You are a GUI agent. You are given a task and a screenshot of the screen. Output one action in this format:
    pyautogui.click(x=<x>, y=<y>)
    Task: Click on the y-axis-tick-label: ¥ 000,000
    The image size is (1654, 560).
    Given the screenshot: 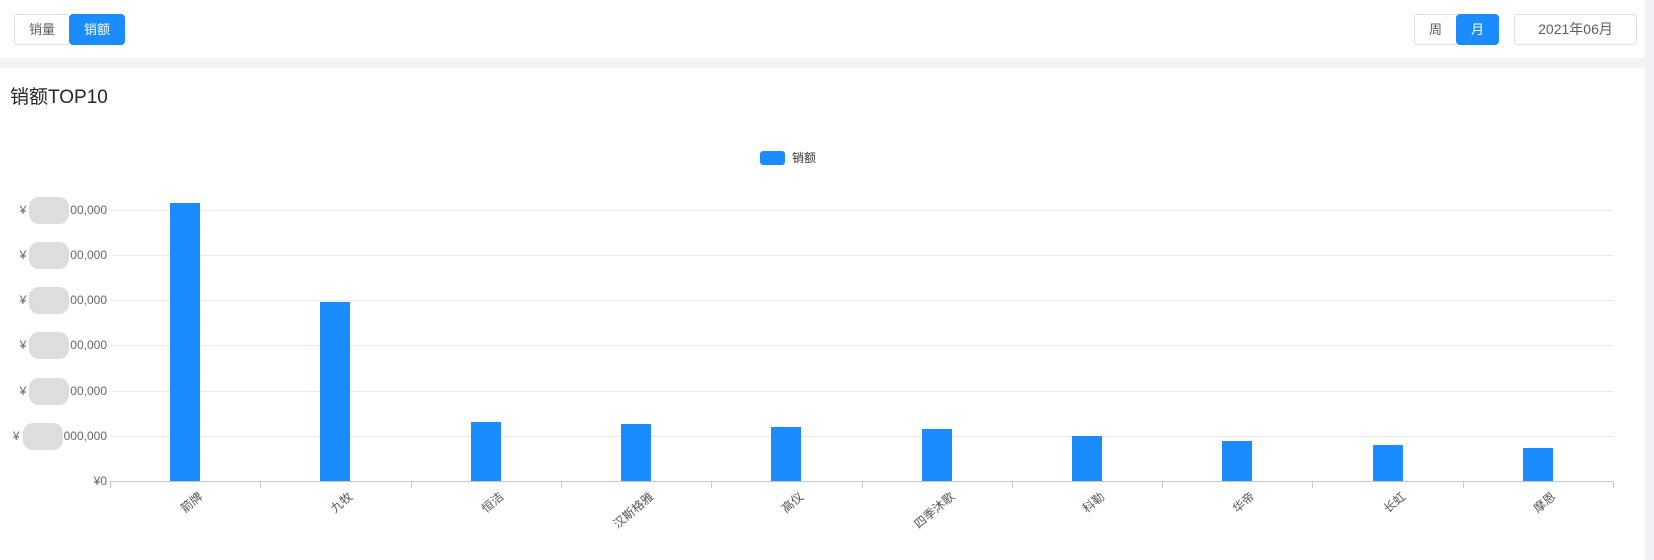 What is the action you would take?
    pyautogui.click(x=53, y=436)
    